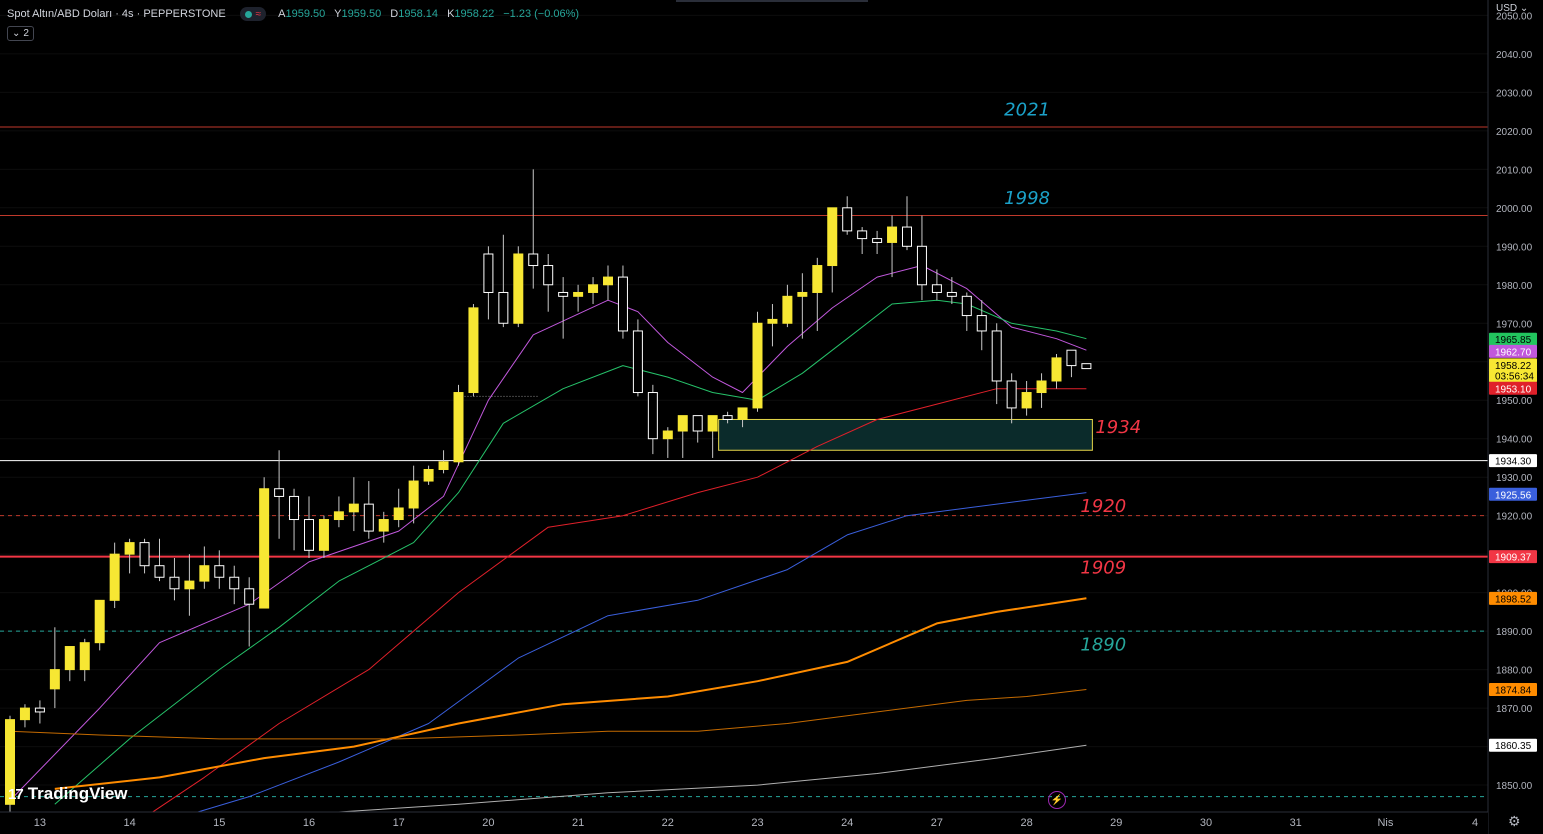  I want to click on price-label: 1962.70, so click(1513, 352).